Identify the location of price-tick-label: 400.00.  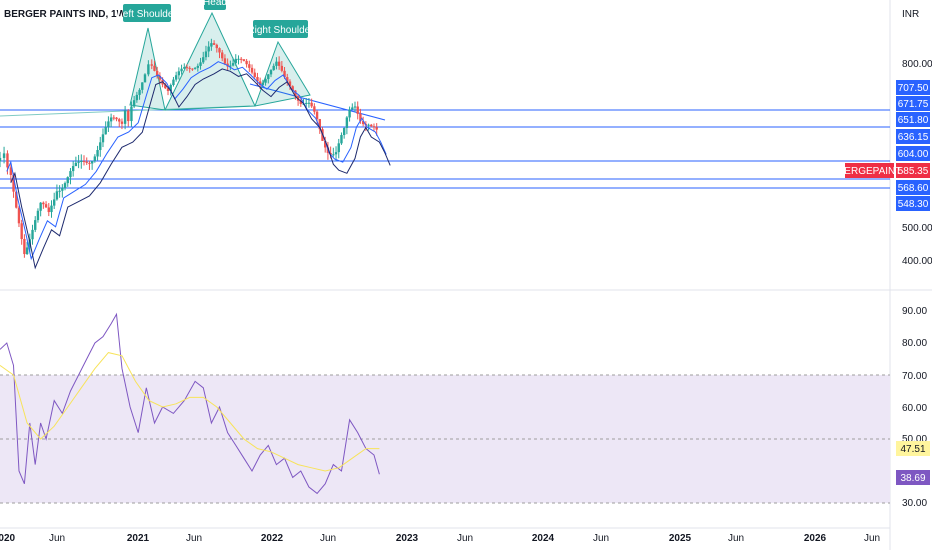
(917, 261).